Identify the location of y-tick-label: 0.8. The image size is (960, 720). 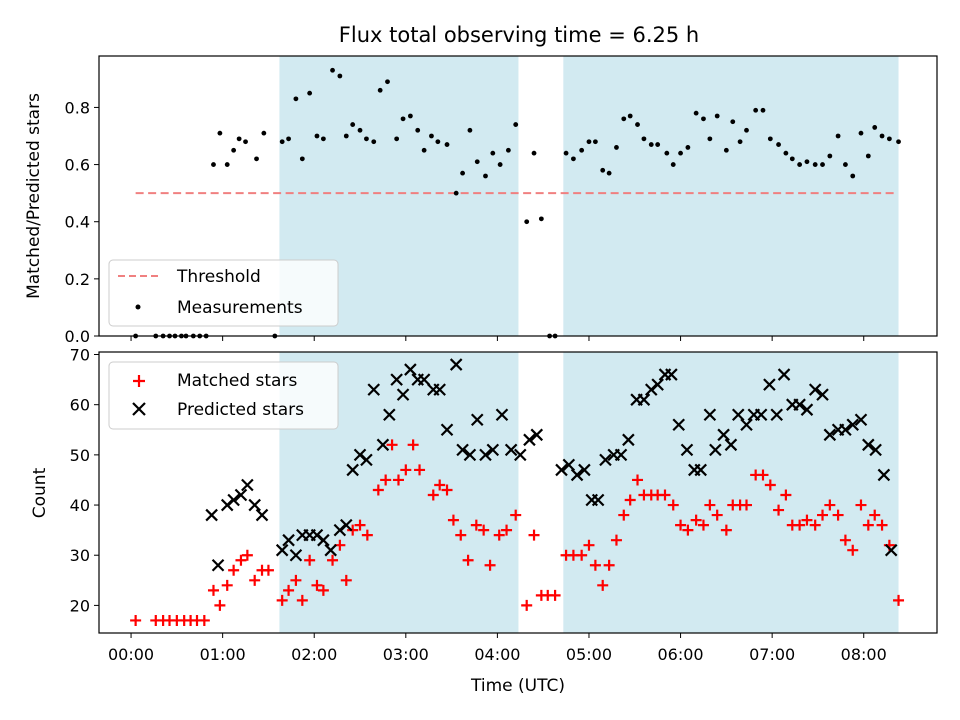
(77, 107).